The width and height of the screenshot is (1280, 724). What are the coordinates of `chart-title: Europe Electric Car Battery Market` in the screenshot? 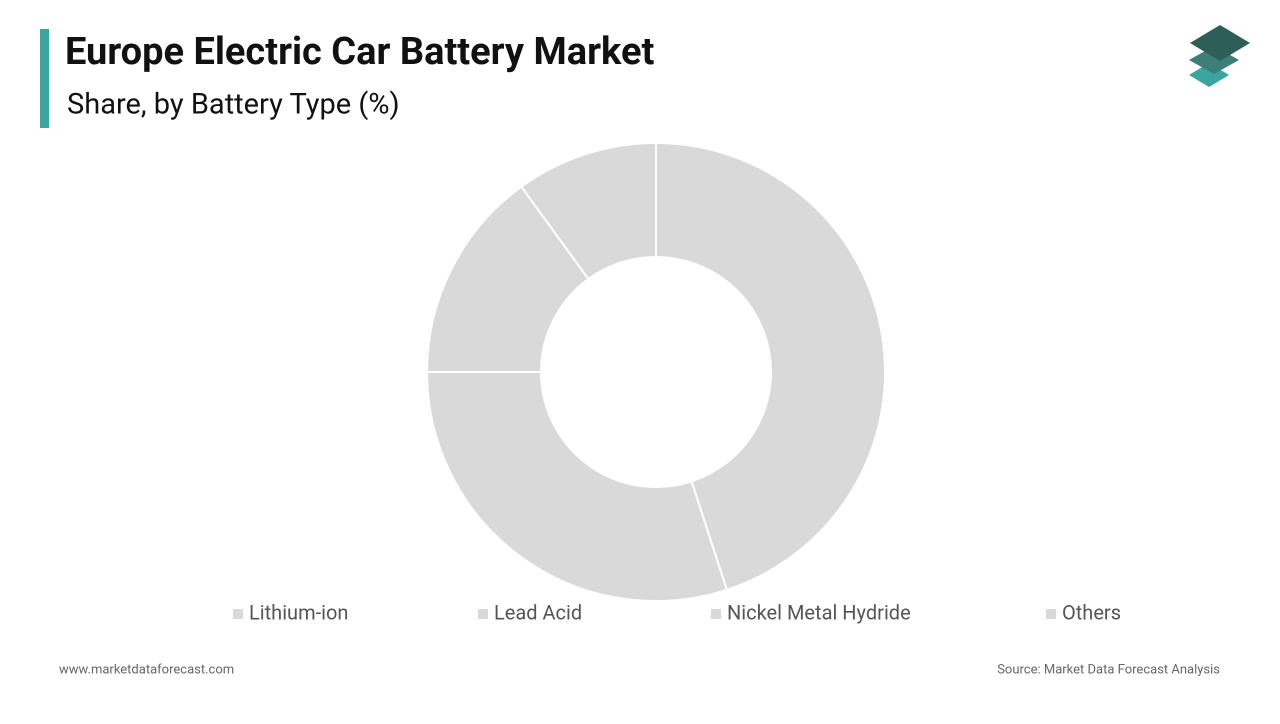 It's located at (359, 52).